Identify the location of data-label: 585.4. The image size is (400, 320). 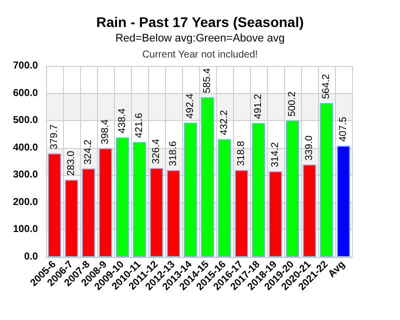
(207, 81).